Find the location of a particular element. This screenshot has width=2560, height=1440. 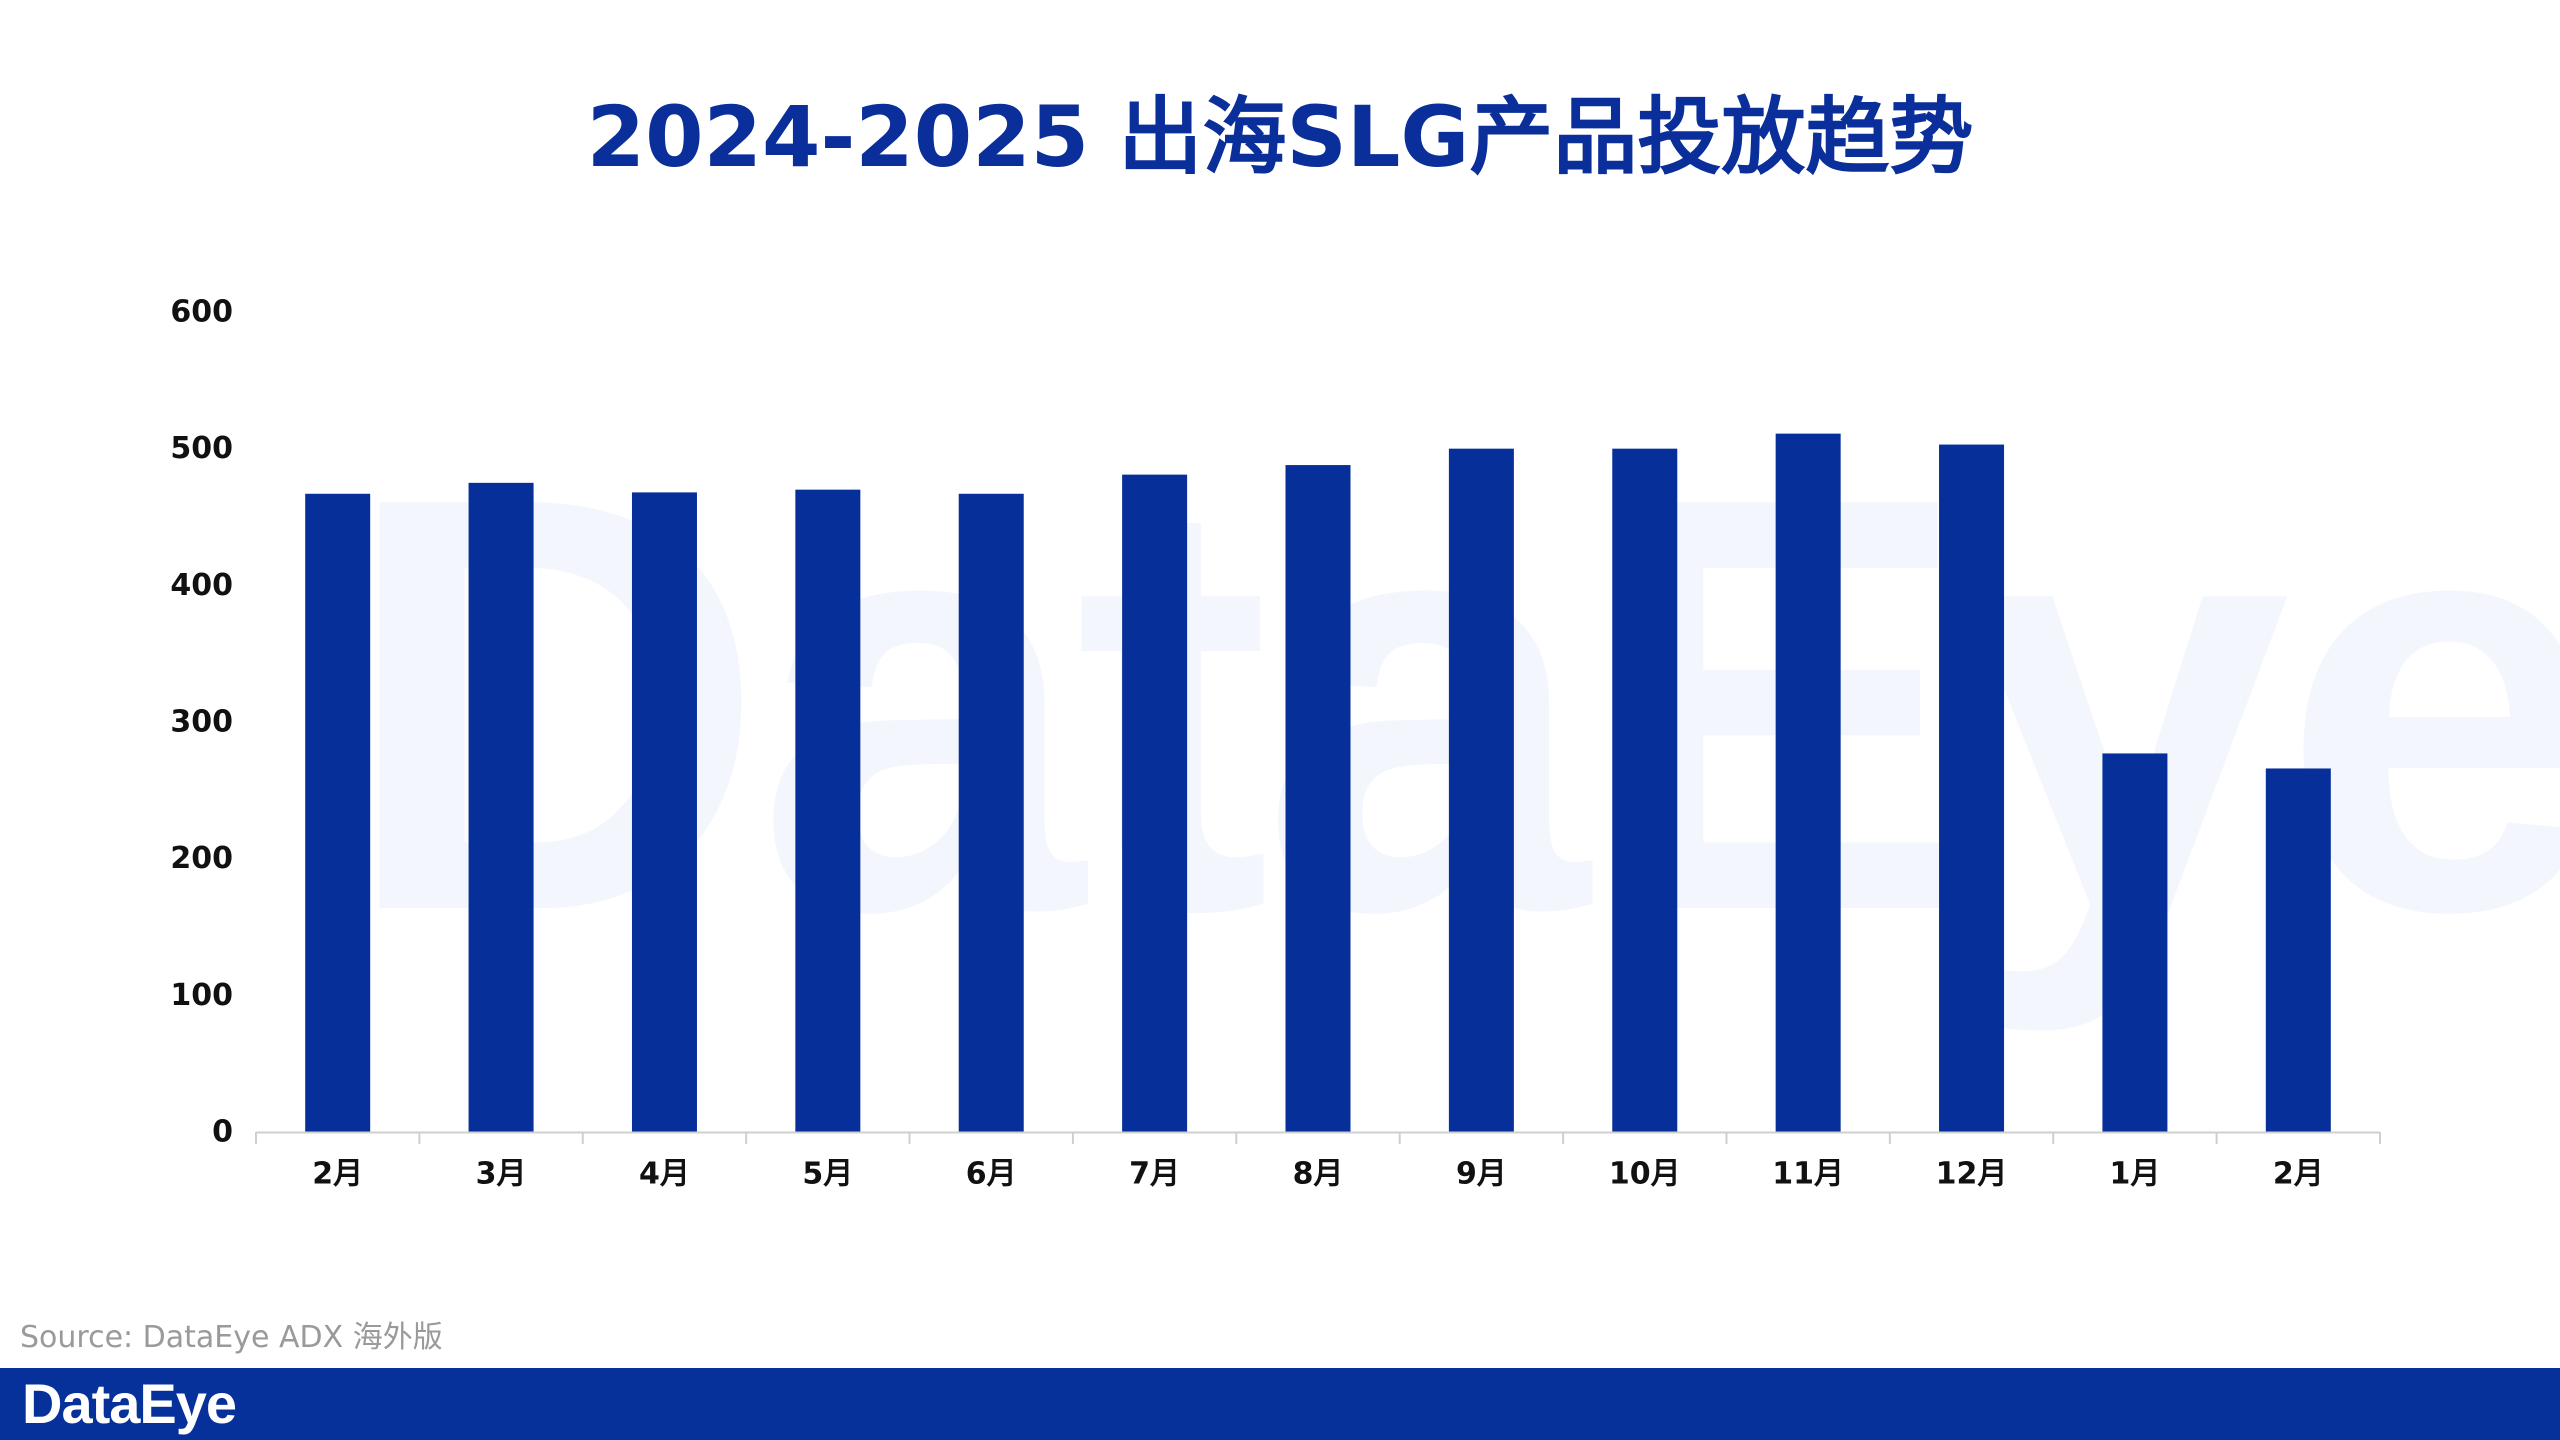

x-tick-label: 3月 is located at coordinates (501, 1174).